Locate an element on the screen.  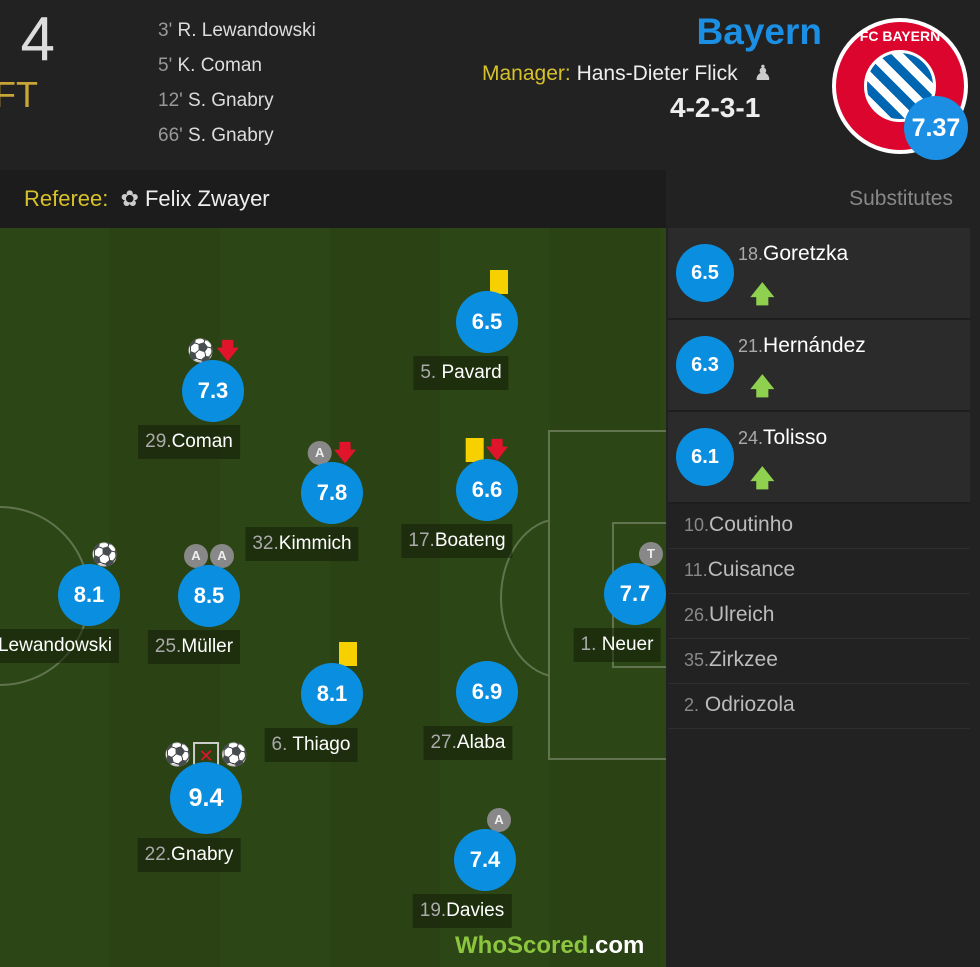
hit-woodwork-icon: ✕ is located at coordinates (206, 755).